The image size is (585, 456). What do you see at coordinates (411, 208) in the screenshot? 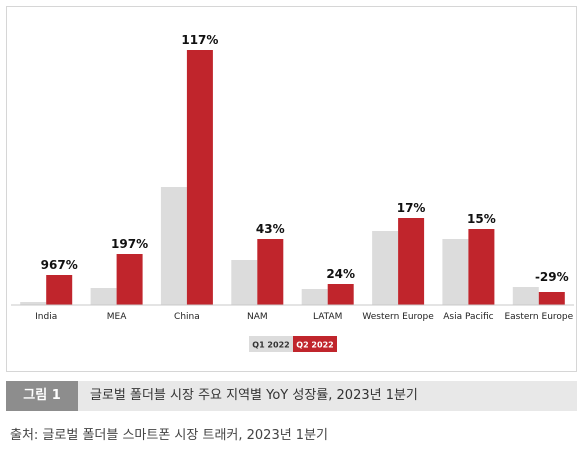
I see `data-label: 17%` at bounding box center [411, 208].